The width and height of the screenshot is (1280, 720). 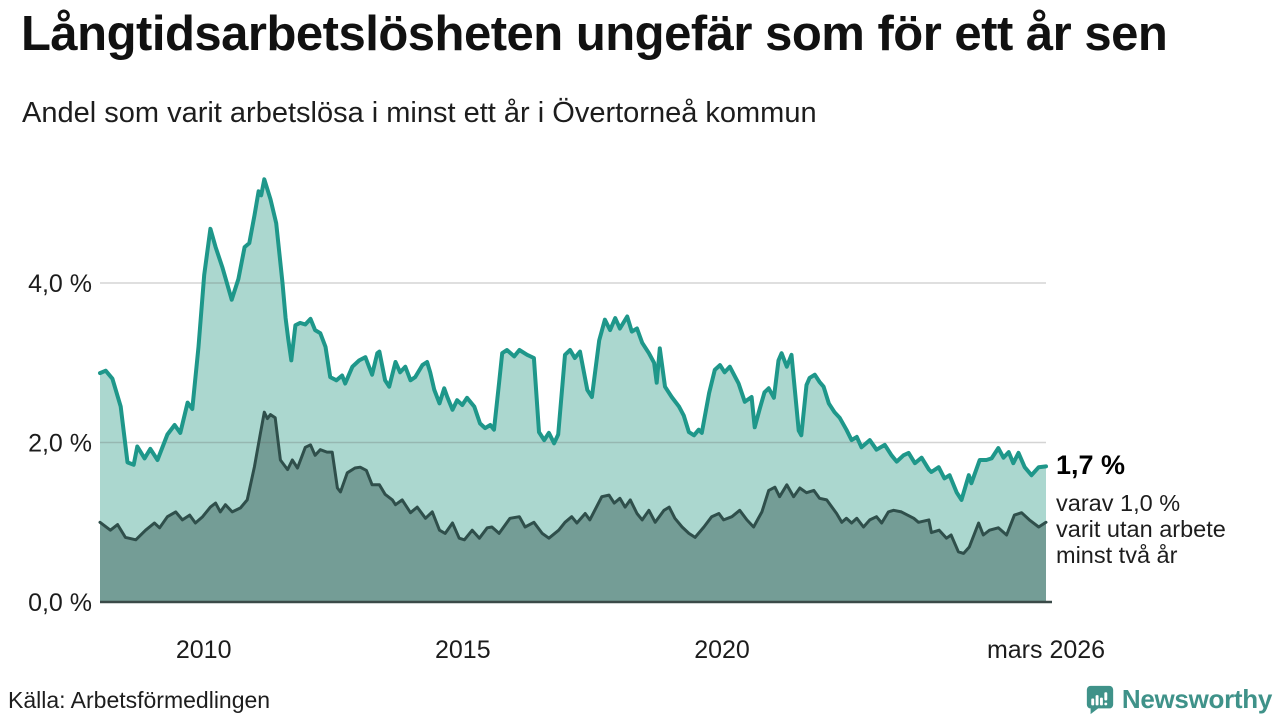 What do you see at coordinates (1091, 465) in the screenshot?
I see `end-value-total: 1,7 %` at bounding box center [1091, 465].